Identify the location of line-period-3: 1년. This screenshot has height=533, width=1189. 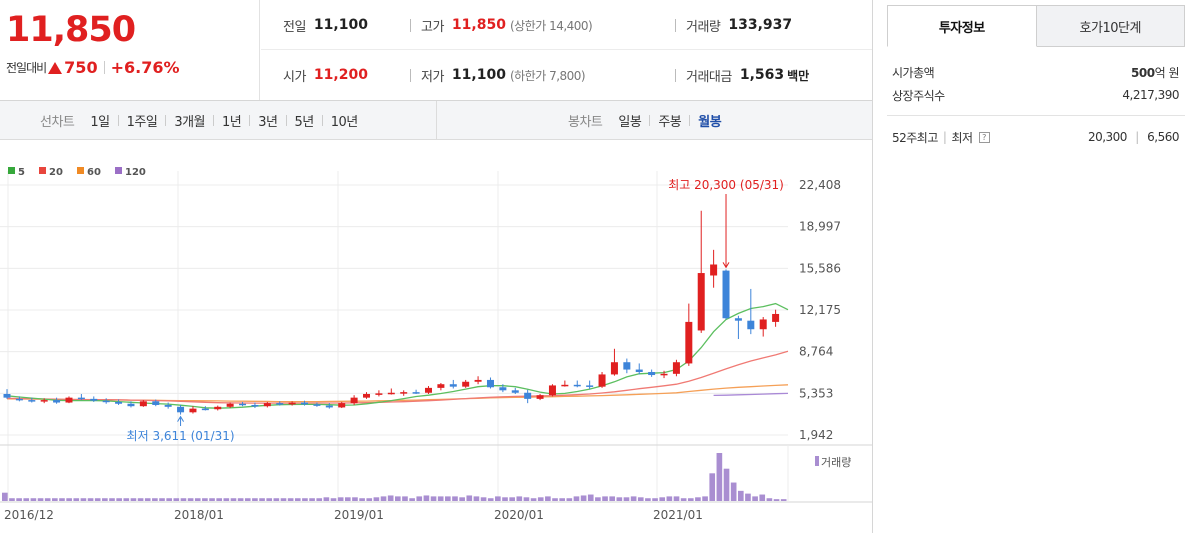
(232, 122).